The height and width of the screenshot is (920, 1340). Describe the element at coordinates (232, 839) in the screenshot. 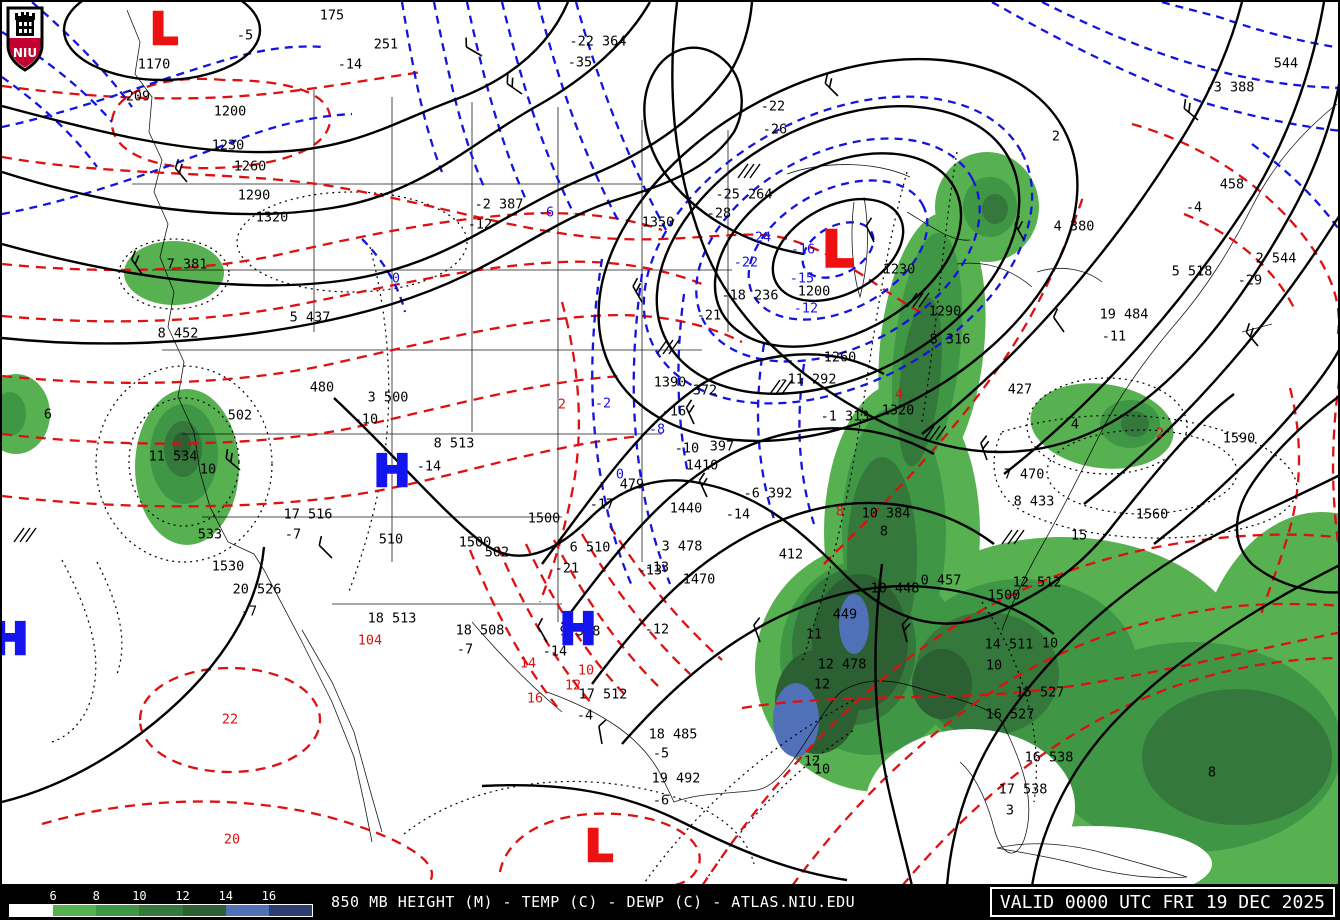

I see `contour-label: 20` at that location.